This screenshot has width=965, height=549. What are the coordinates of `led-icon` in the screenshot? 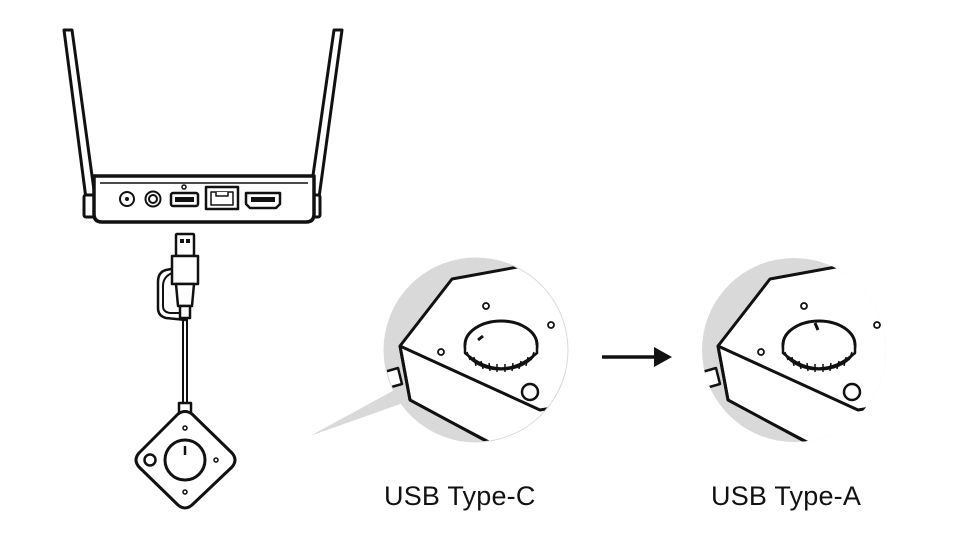 It's located at (150, 460).